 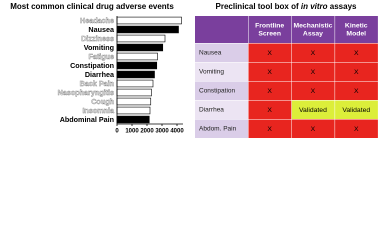 I want to click on table-title: Preclinical tool box of in vitro assays, so click(x=287, y=6).